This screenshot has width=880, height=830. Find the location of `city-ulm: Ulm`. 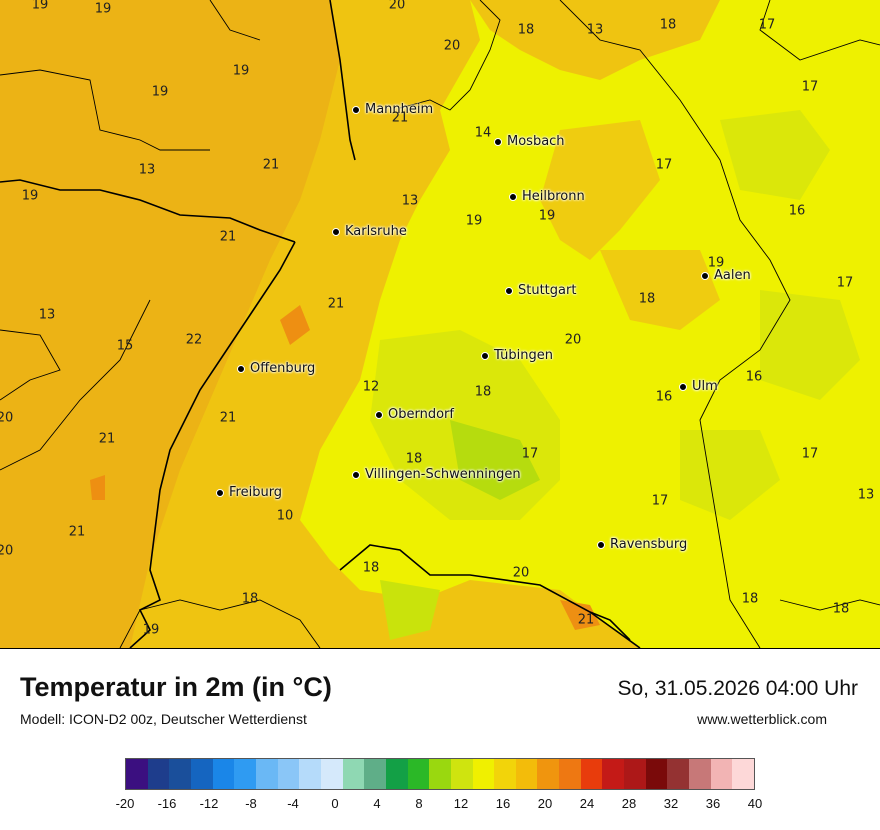

city-ulm: Ulm is located at coordinates (698, 386).